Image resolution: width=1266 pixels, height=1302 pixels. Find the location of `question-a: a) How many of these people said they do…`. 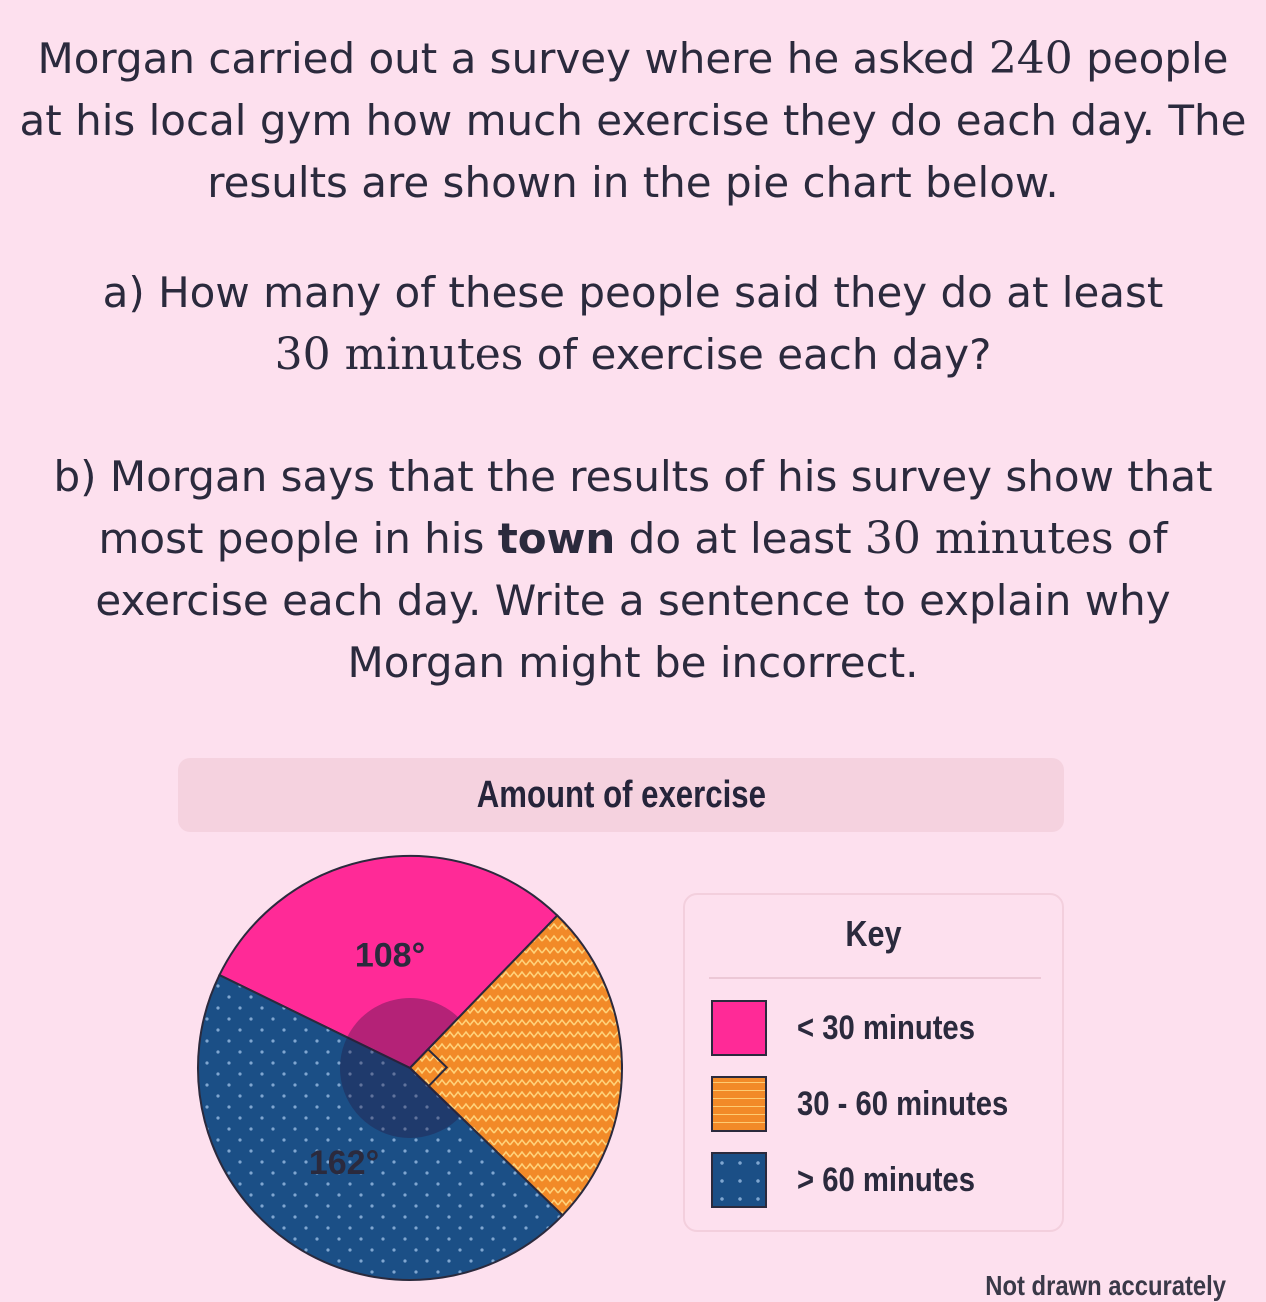

question-a: a) How many of these people said they do… is located at coordinates (633, 324).